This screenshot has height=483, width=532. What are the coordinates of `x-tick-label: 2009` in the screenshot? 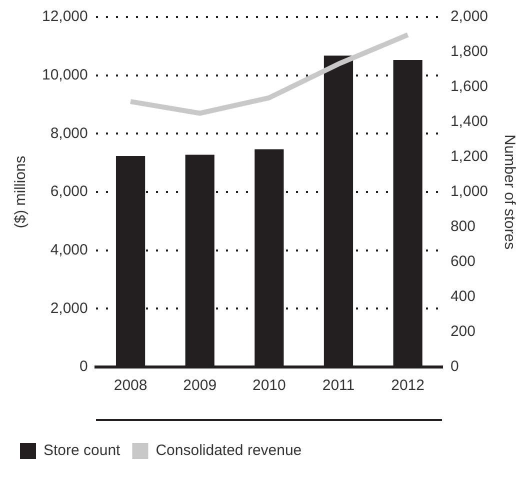 It's located at (200, 385).